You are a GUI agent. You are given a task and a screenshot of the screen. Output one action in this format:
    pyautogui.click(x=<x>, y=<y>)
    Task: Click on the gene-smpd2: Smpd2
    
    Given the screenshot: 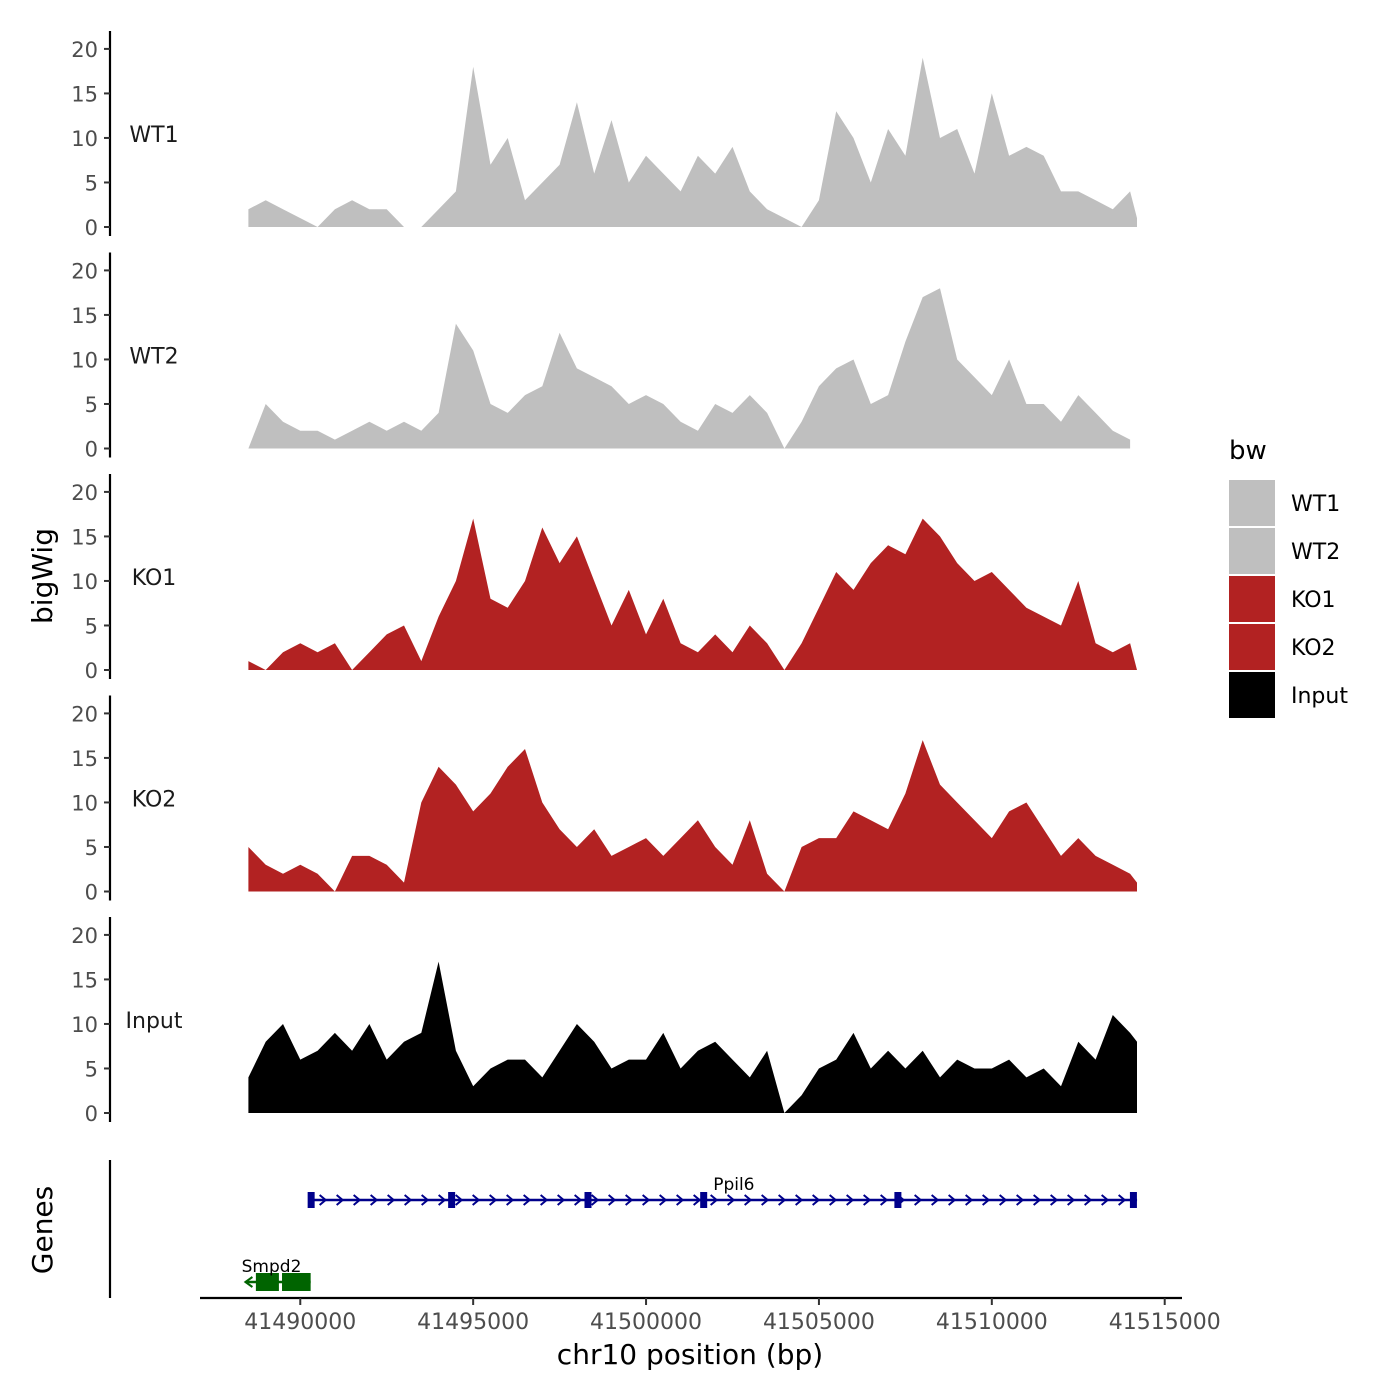 What is the action you would take?
    pyautogui.click(x=276, y=1274)
    